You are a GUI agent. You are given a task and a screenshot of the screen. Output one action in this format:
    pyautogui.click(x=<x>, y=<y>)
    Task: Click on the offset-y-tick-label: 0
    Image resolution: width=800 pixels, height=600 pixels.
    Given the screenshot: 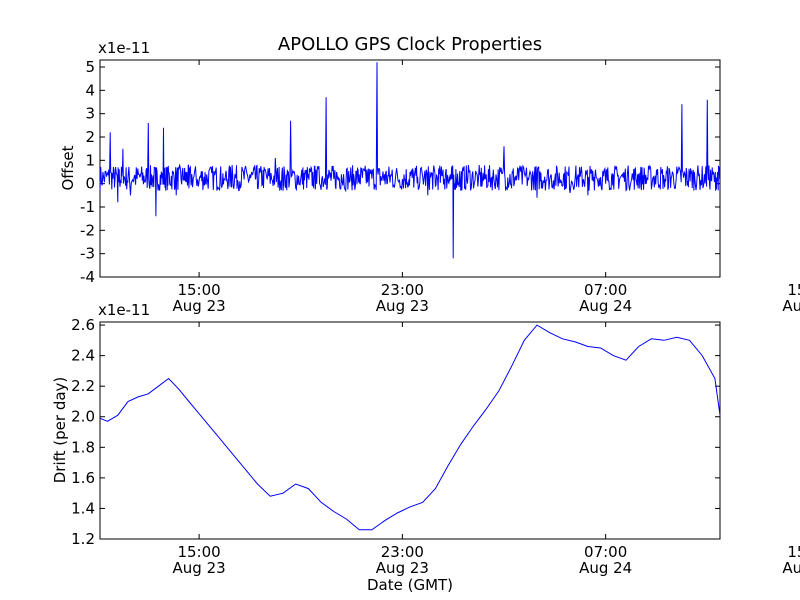 What is the action you would take?
    pyautogui.click(x=90, y=184)
    